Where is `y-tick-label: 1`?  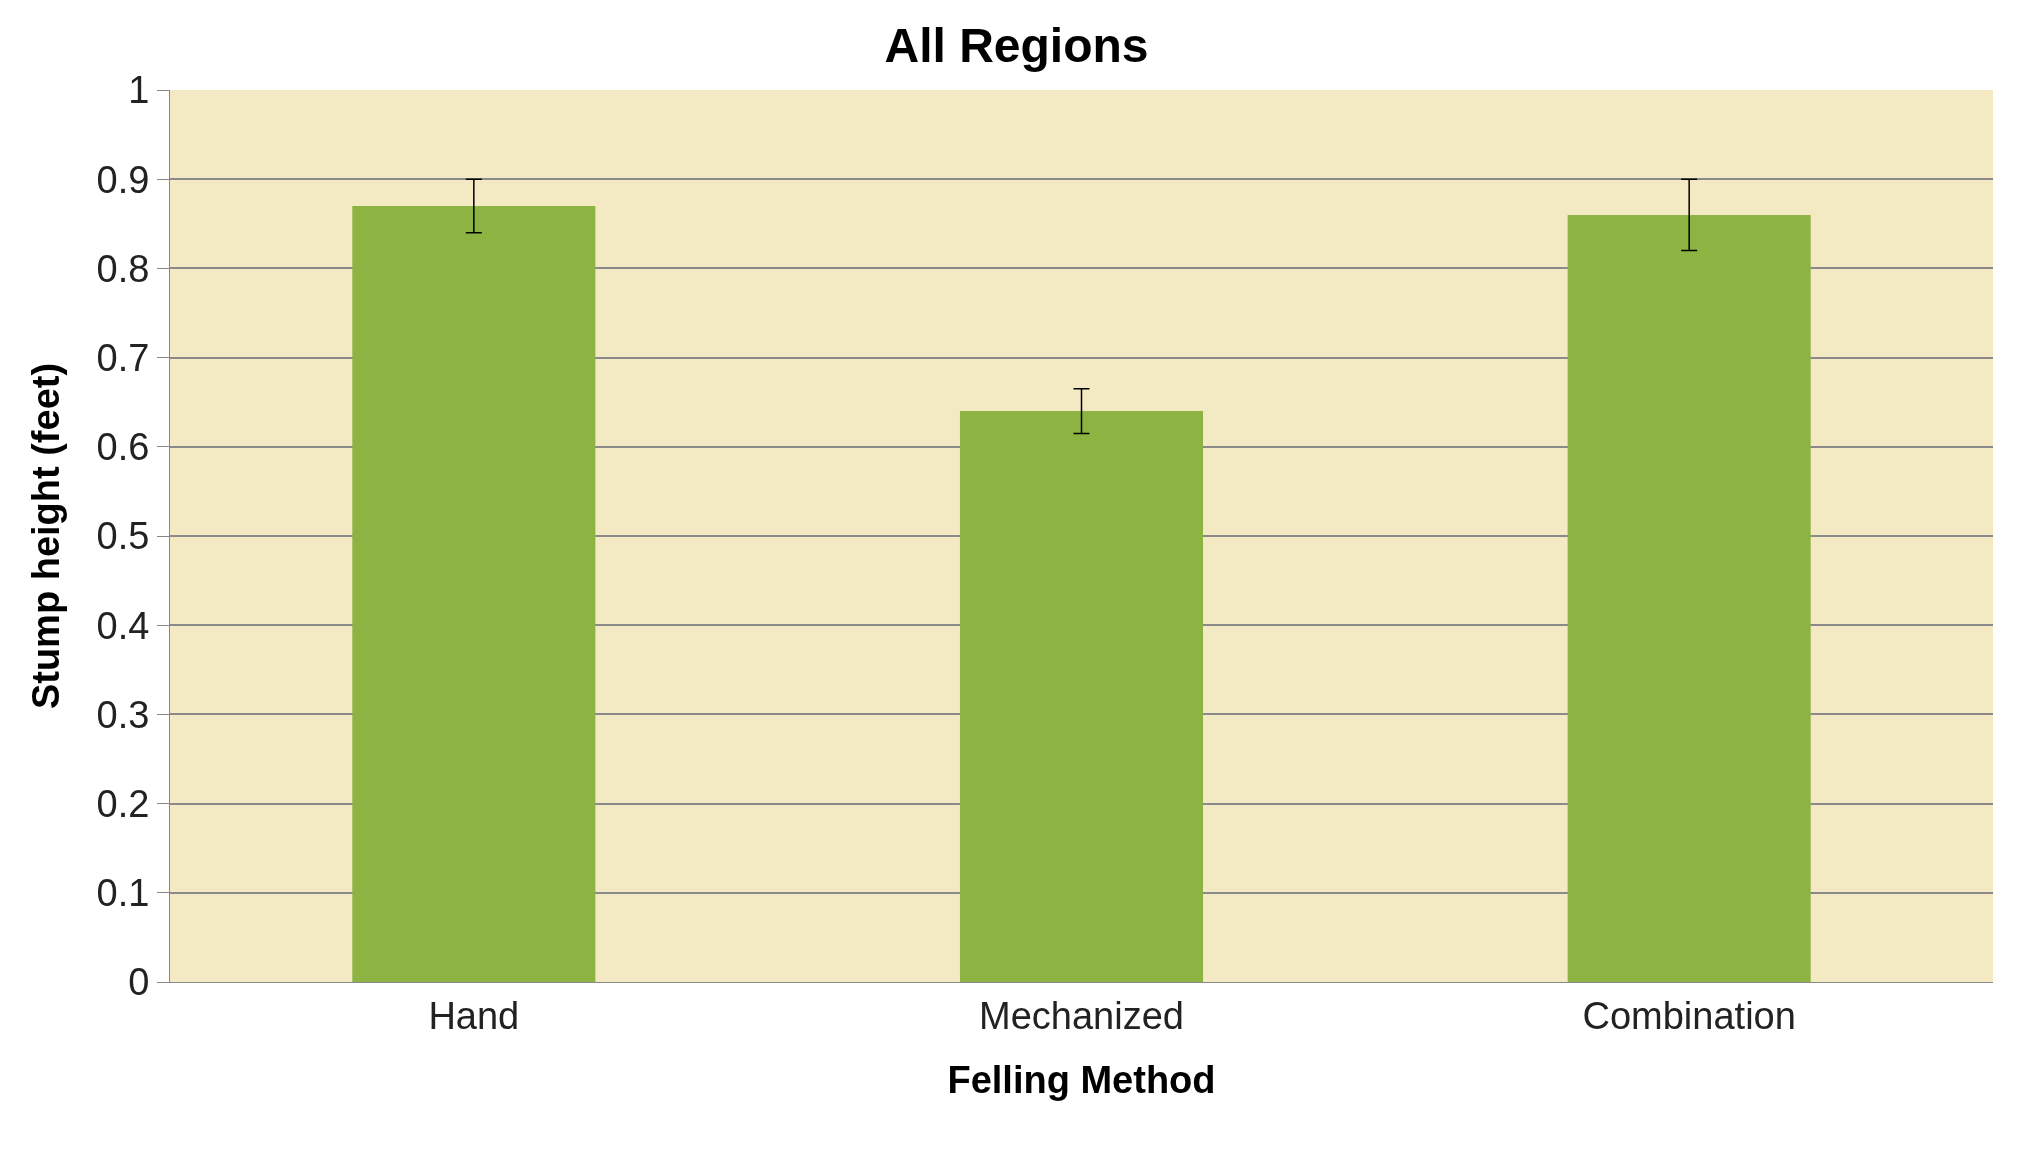
y-tick-label: 1 is located at coordinates (139, 90).